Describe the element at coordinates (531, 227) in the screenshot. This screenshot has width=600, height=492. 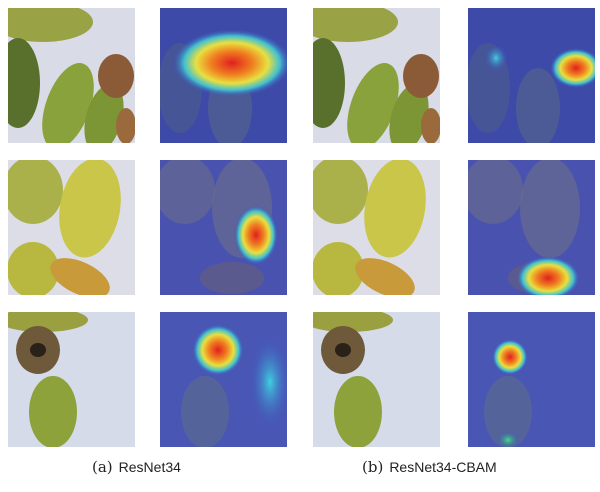
I see `cam-heatmap-row2-b` at that location.